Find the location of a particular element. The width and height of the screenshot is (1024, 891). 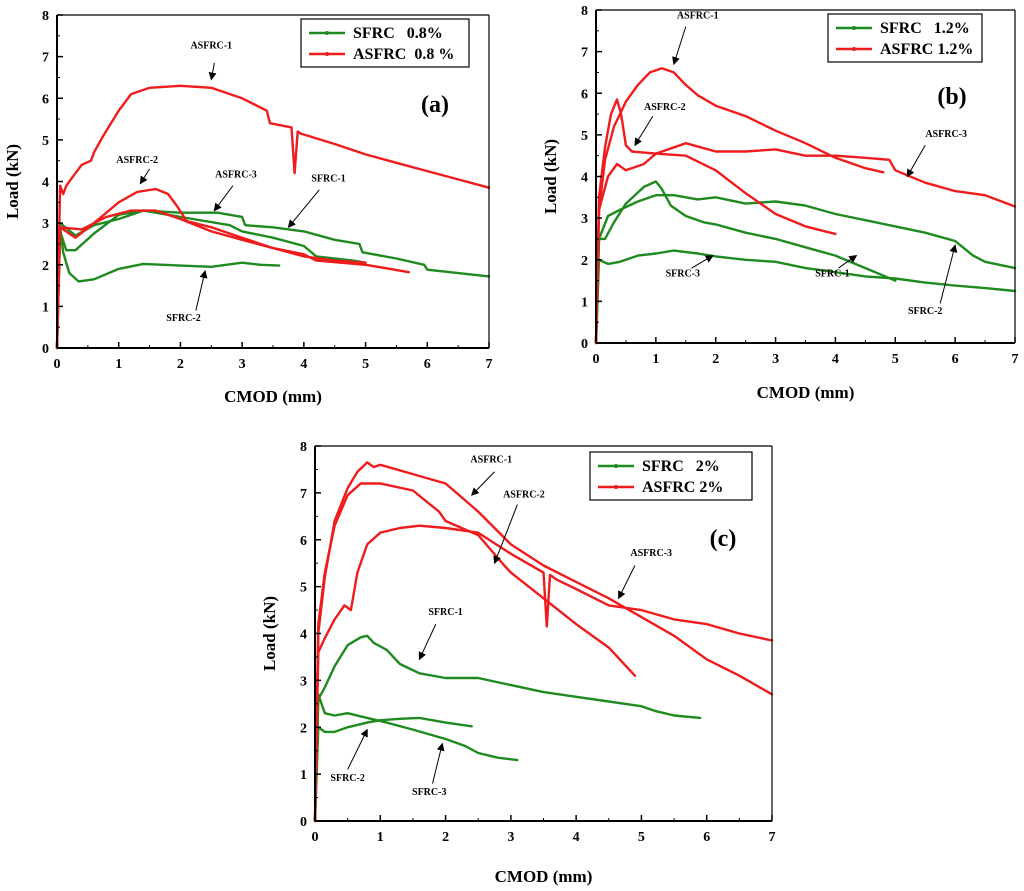

annotation-label: SFRC-2 is located at coordinates (925, 311).